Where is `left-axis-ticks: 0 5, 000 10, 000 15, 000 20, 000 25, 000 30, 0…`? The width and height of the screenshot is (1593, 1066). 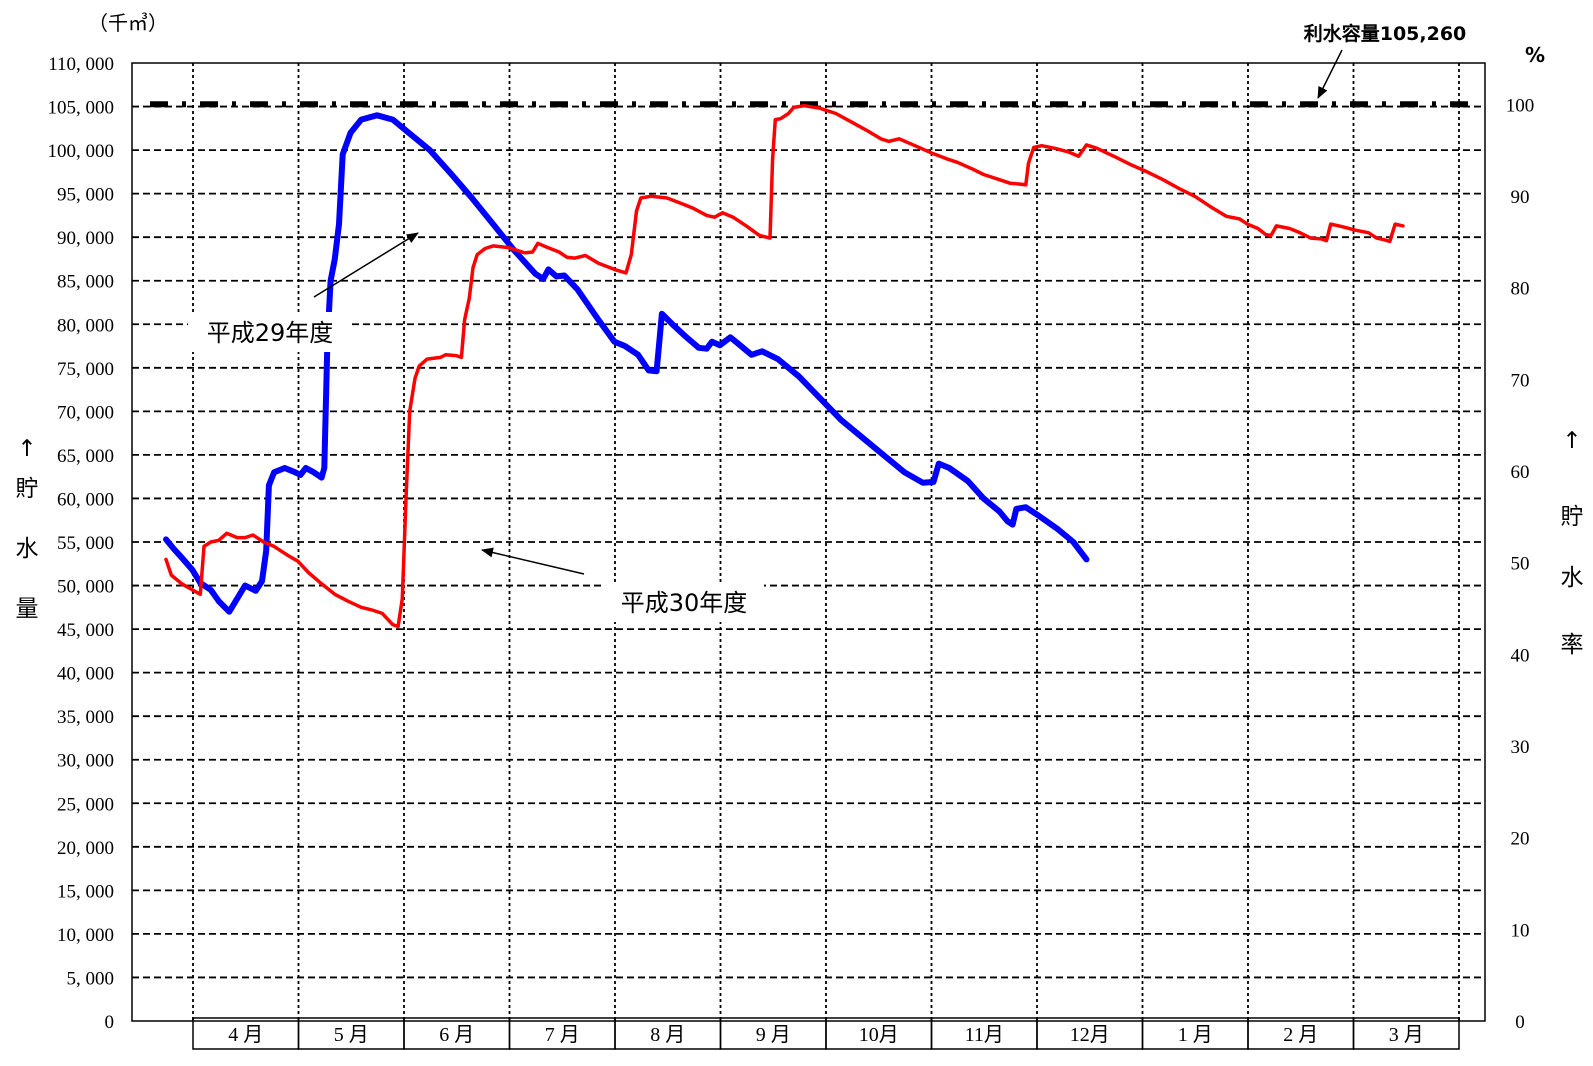
left-axis-ticks: 0 5, 000 10, 000 15, 000 20, 000 25, 000 30, 0… is located at coordinates (81, 543).